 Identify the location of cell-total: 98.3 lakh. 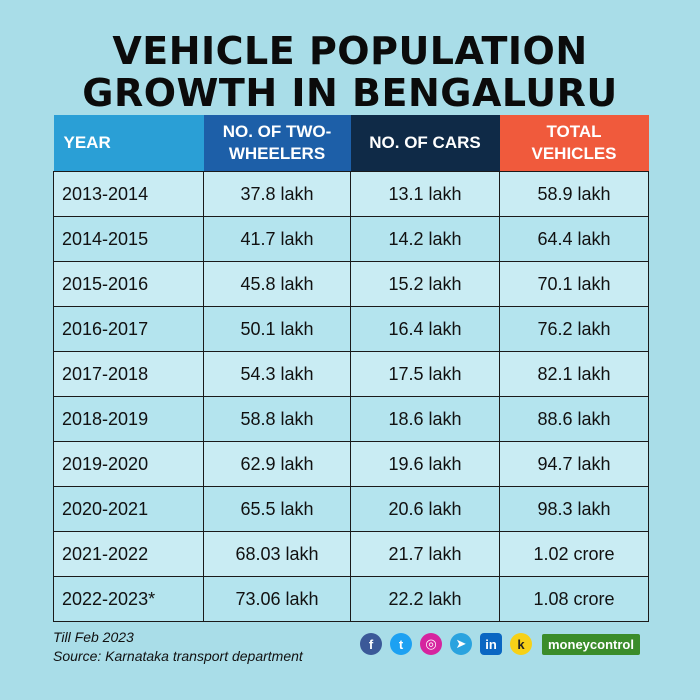
(574, 509).